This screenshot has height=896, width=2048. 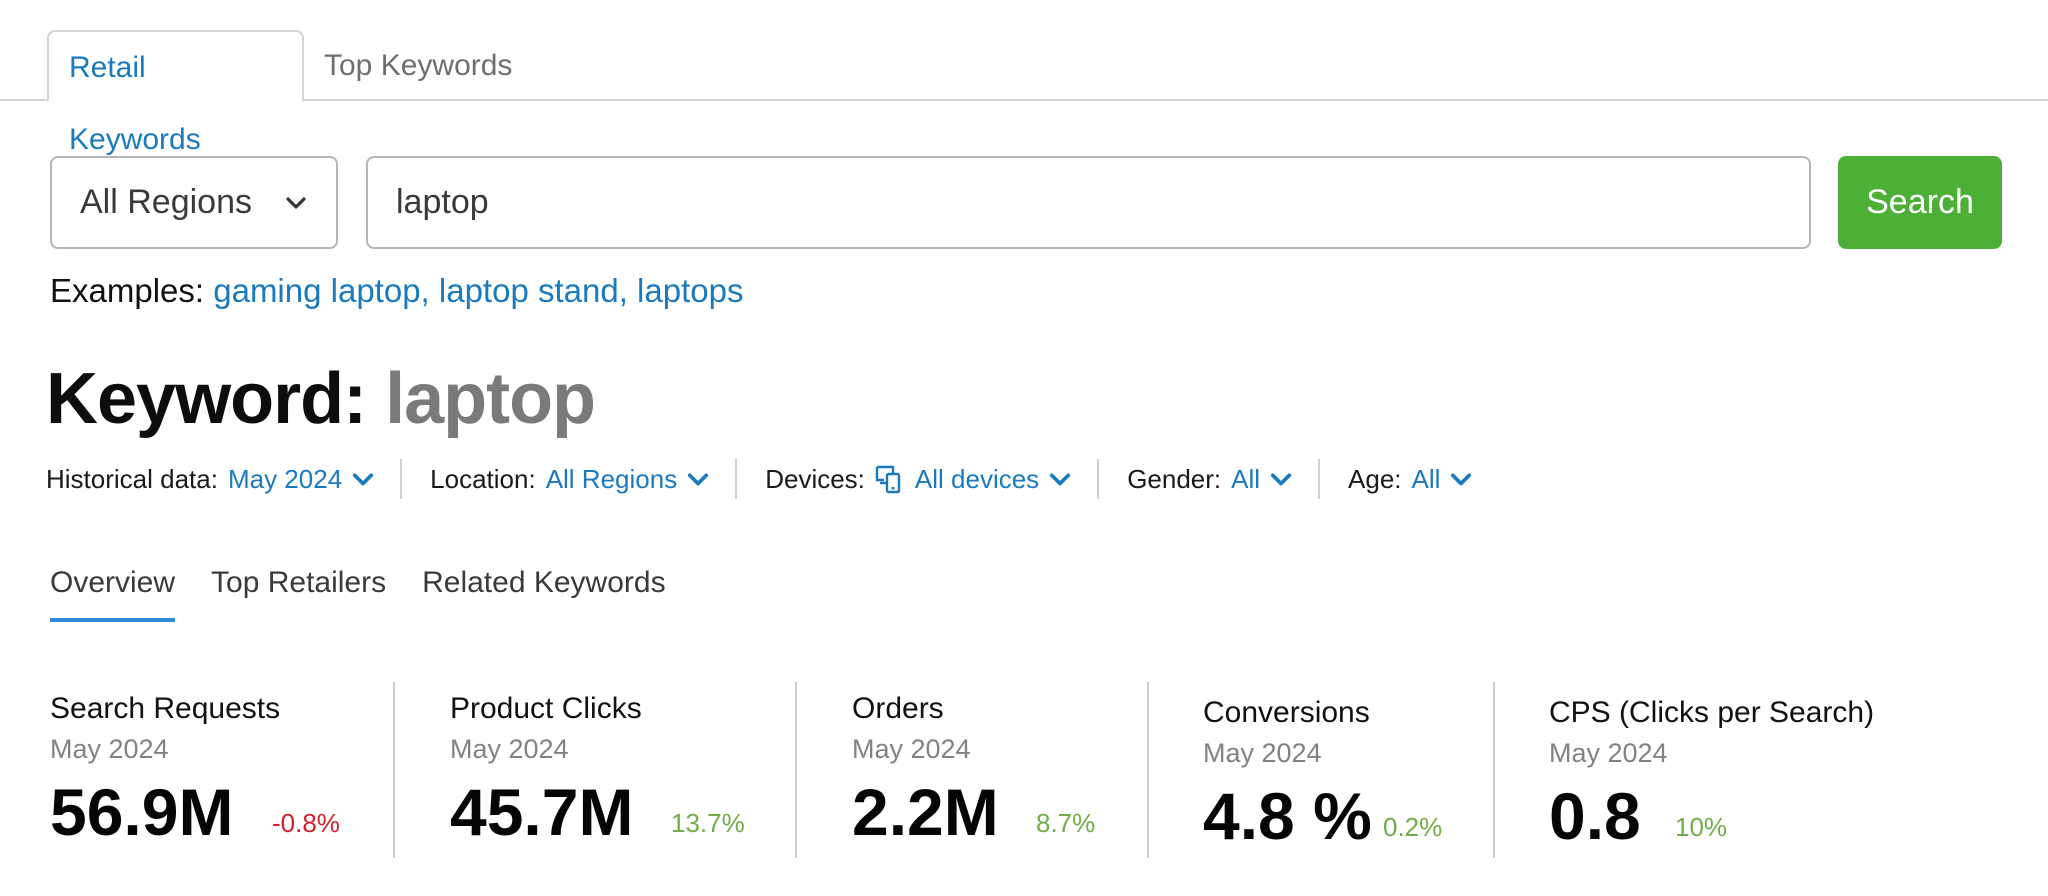 What do you see at coordinates (594, 770) in the screenshot?
I see `metric-product-clicks: Product Clicks May 2024 45.7M 13.7%` at bounding box center [594, 770].